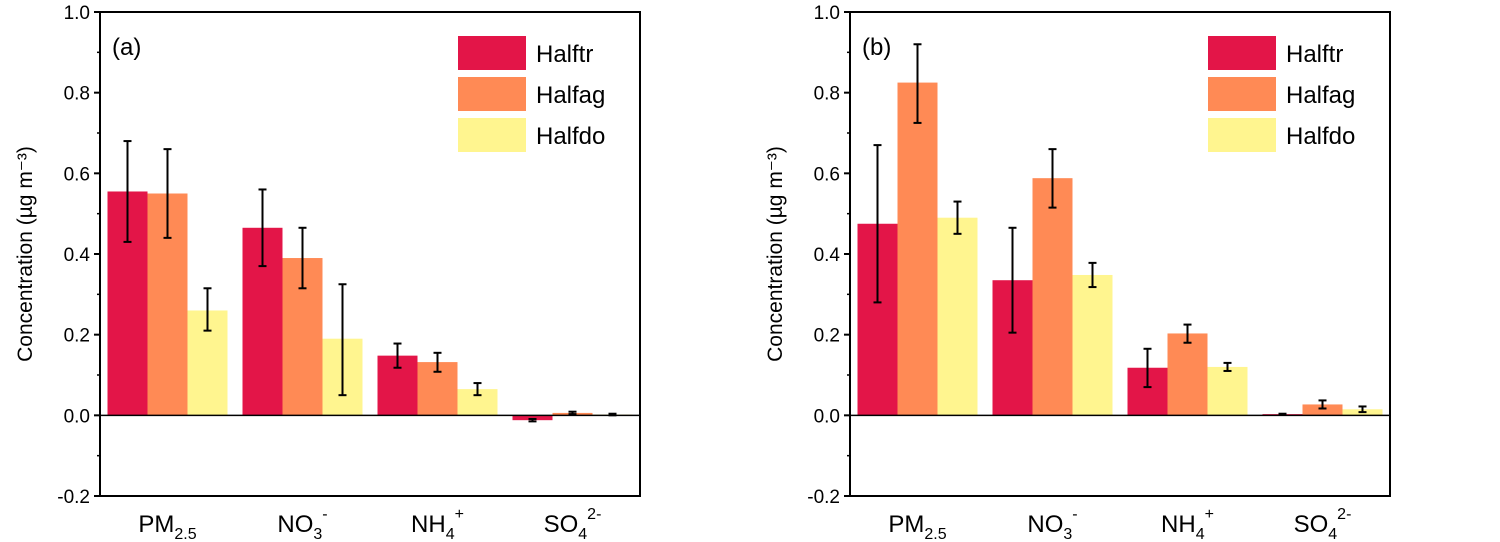 This screenshot has height=542, width=1500. Describe the element at coordinates (876, 47) in the screenshot. I see `panel-label: (b)` at that location.